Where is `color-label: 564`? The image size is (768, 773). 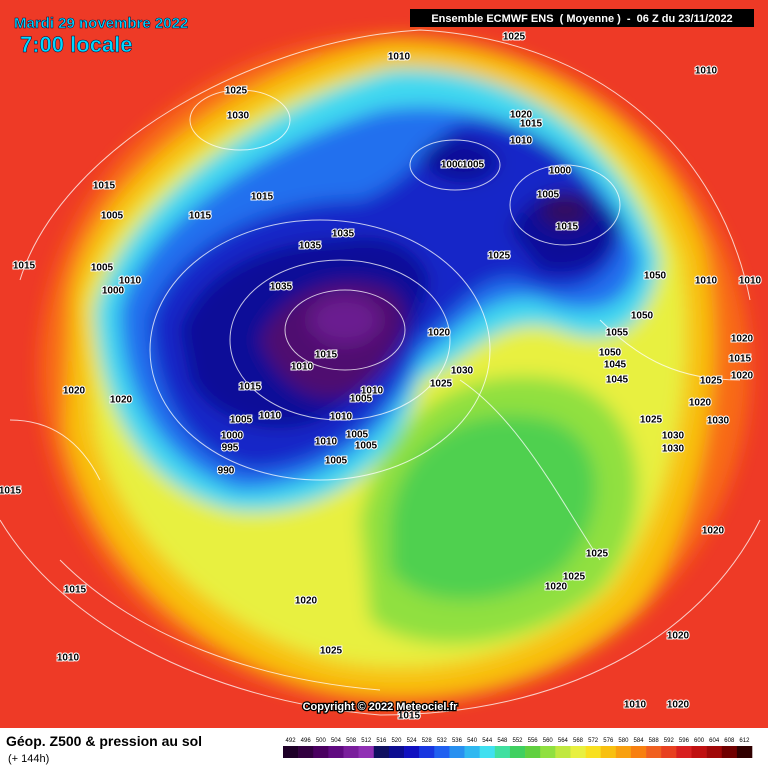 color-label: 564 is located at coordinates (563, 741).